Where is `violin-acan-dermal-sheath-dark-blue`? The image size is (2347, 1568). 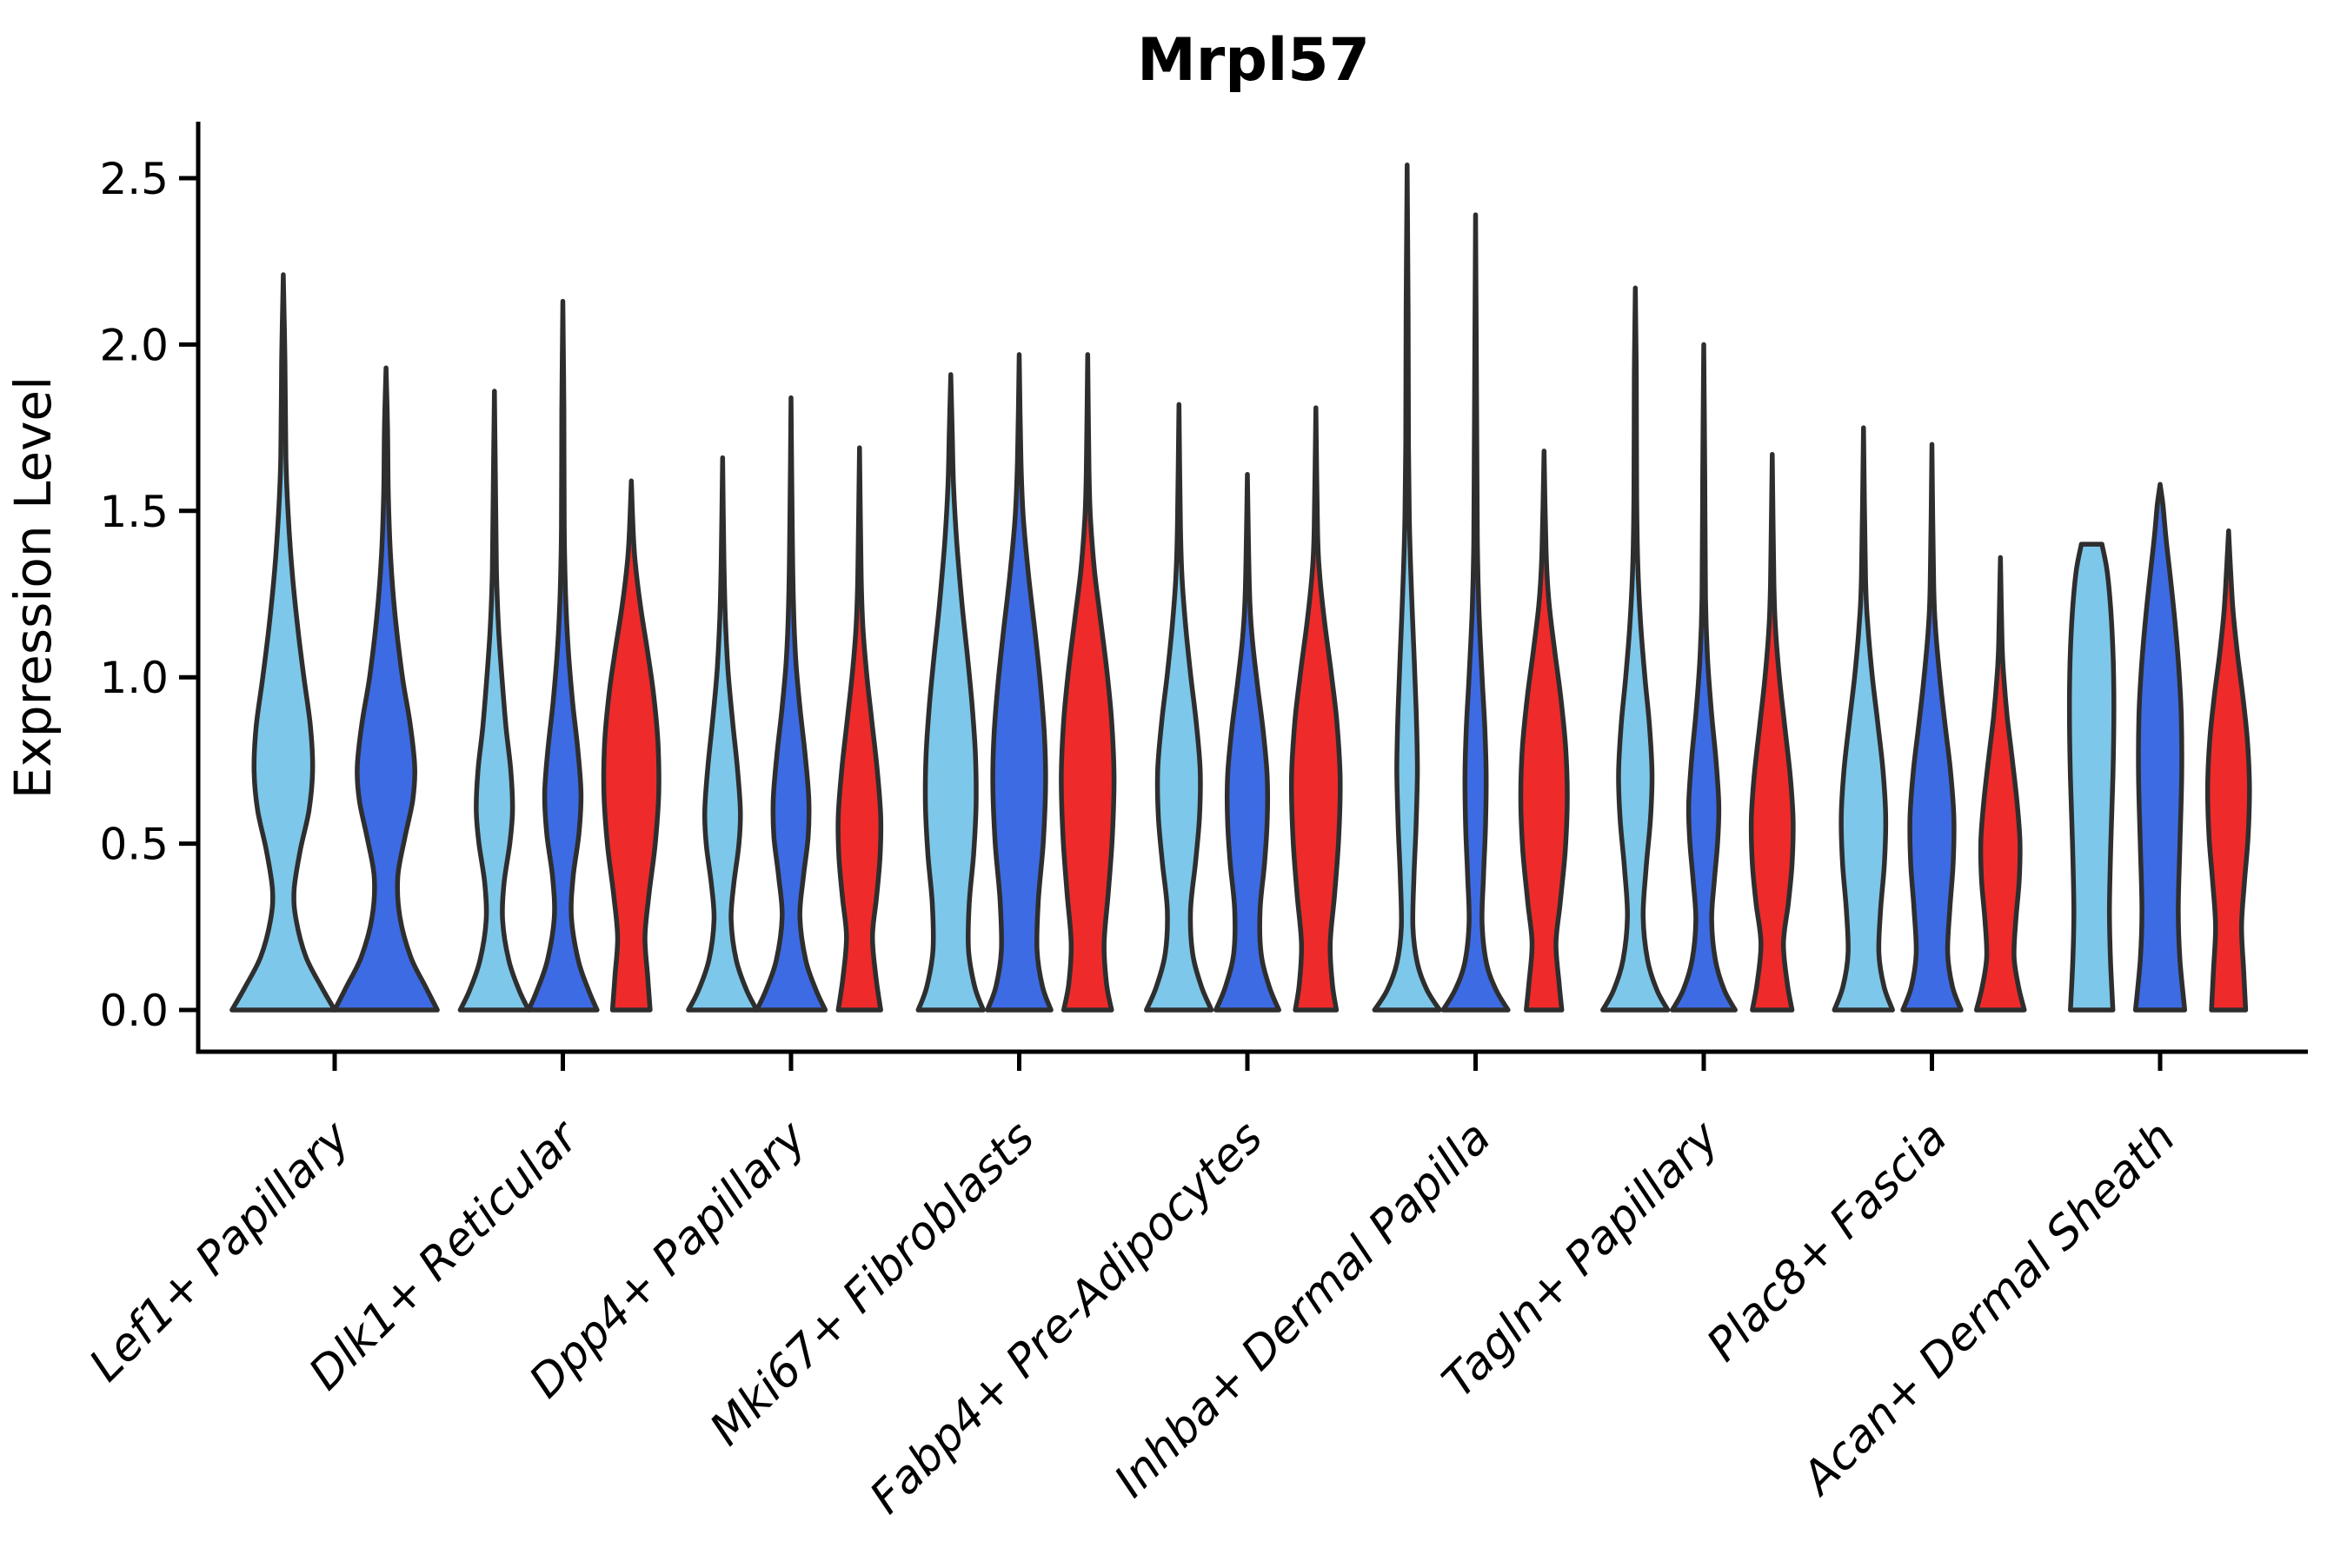
violin-acan-dermal-sheath-dark-blue is located at coordinates (2160, 747).